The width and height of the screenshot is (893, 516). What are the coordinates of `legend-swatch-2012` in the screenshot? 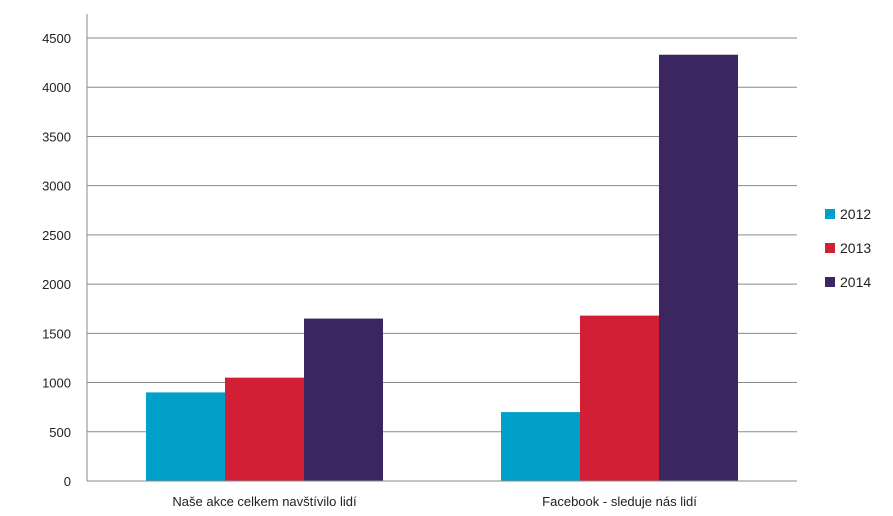 It's located at (830, 214).